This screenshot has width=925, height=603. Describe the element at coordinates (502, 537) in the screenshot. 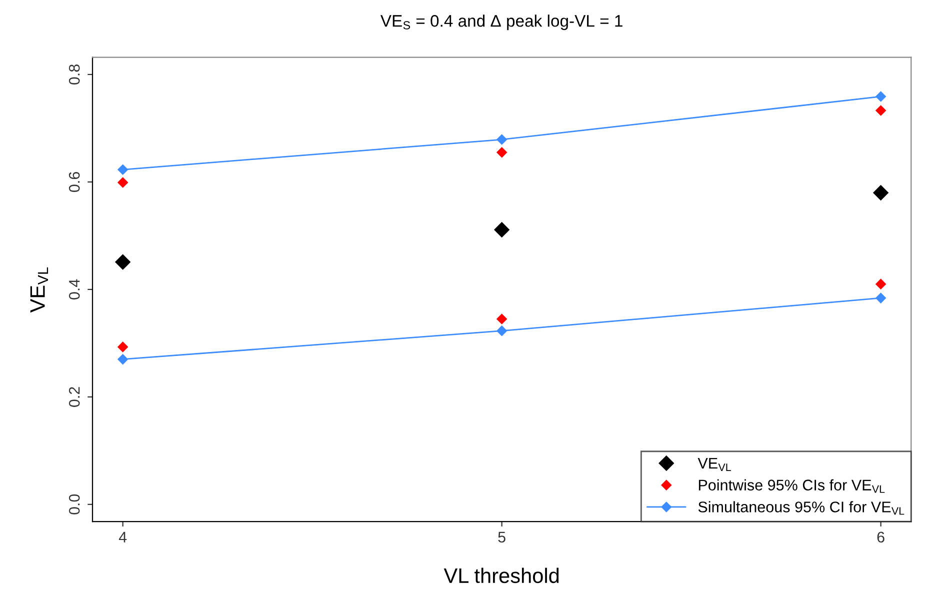

I see `x-tick-label: 5` at that location.